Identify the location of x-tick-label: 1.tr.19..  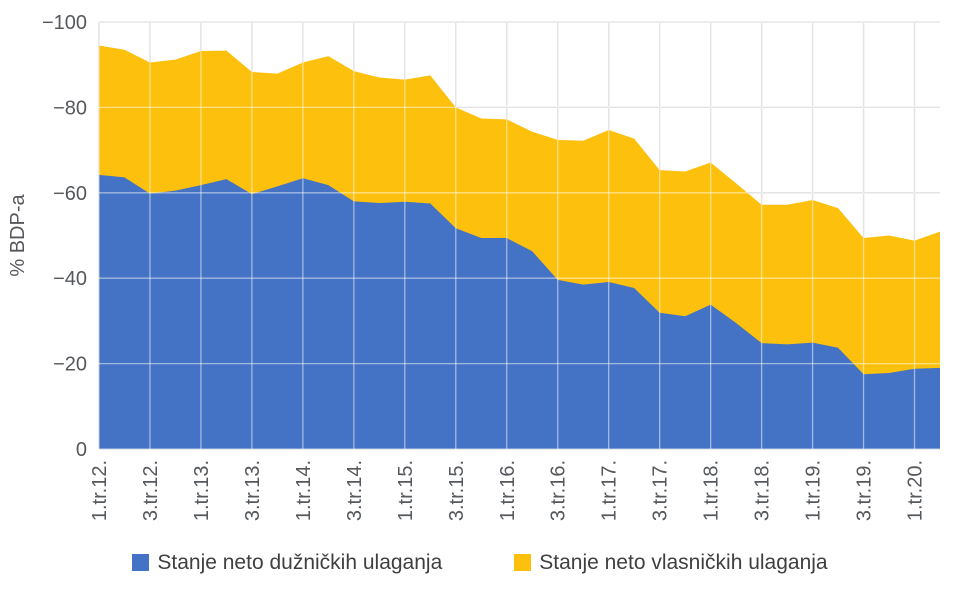
(814, 490).